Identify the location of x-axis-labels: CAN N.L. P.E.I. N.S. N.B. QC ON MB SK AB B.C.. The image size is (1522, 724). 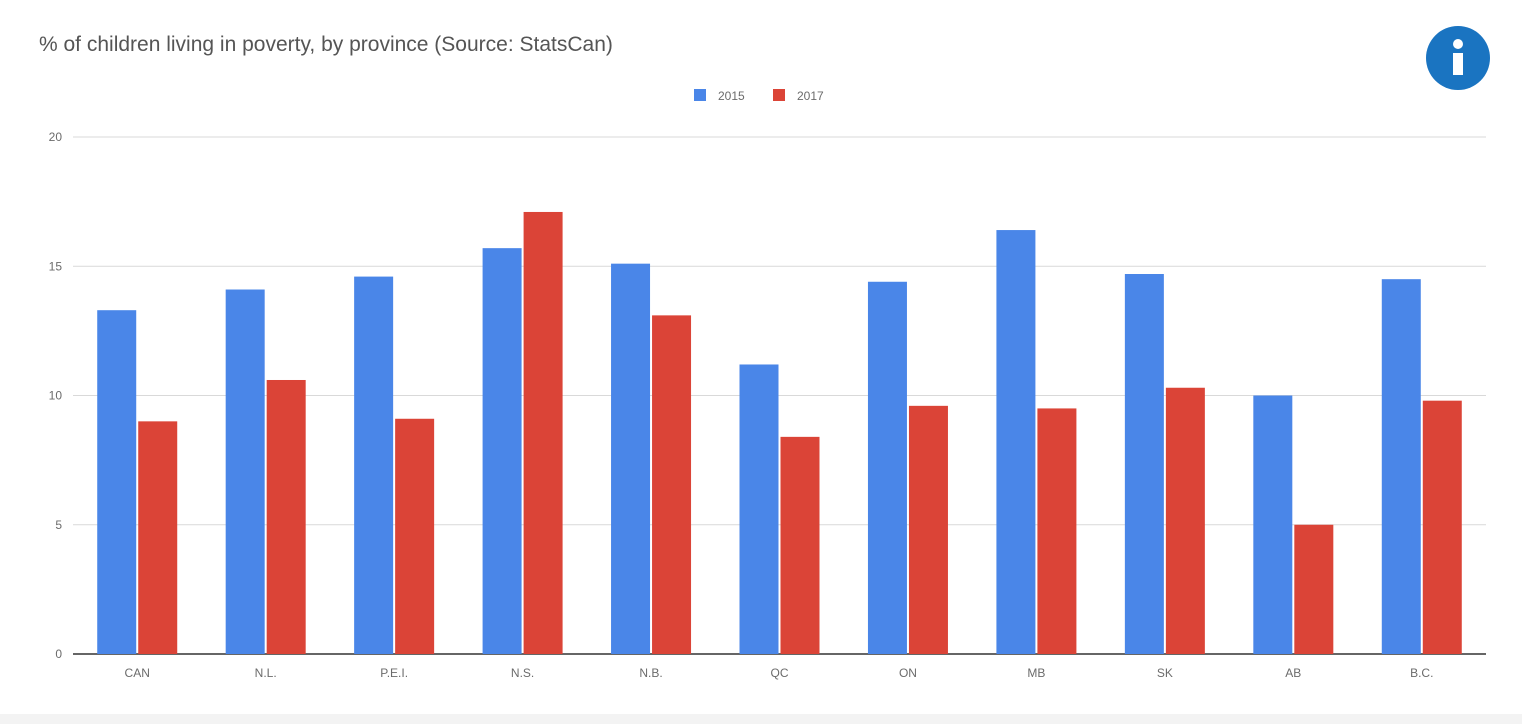
(779, 673).